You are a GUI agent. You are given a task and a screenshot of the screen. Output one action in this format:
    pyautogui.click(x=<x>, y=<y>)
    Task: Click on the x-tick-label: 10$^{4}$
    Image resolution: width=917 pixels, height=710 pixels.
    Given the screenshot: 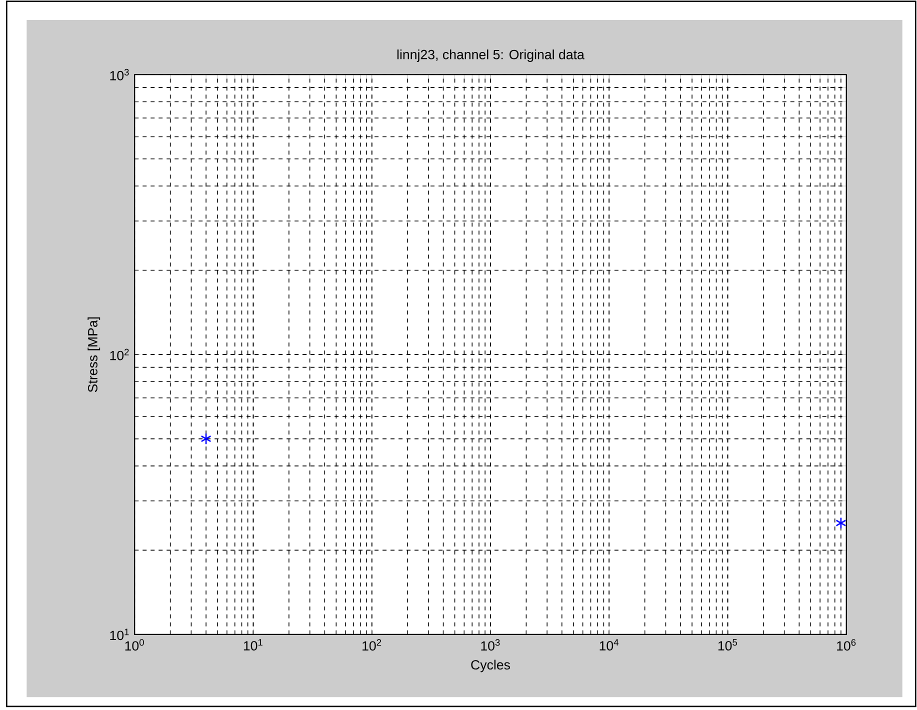 What is the action you would take?
    pyautogui.click(x=609, y=644)
    